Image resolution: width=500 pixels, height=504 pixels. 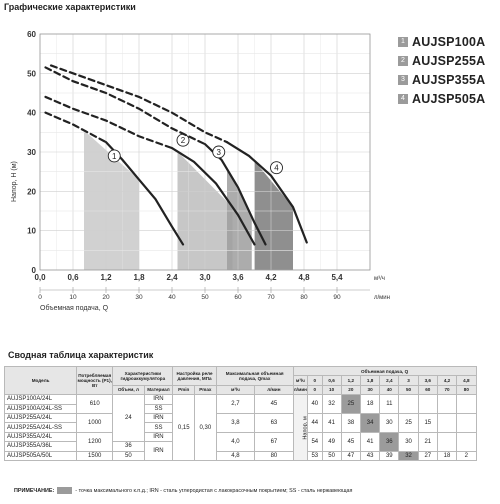 I want to click on cell-tank-volume: 36, so click(x=128, y=446).